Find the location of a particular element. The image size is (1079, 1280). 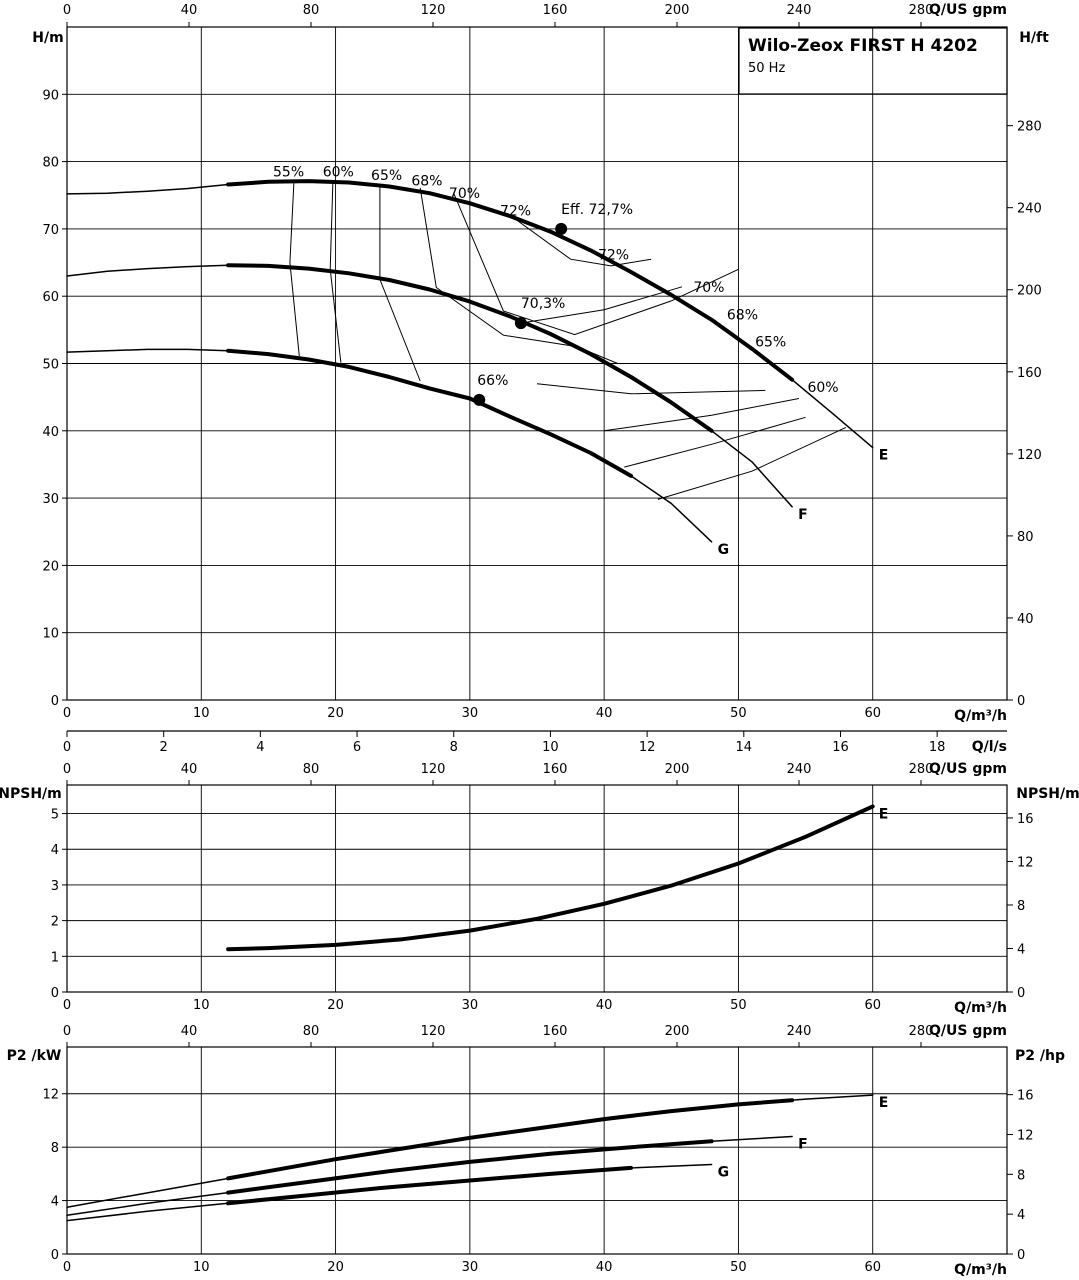

operating-range-e is located at coordinates (510, 1139).